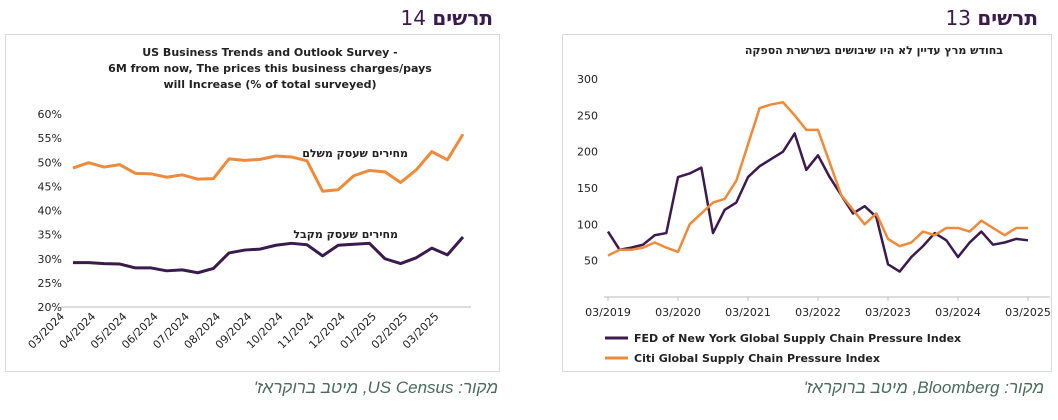  What do you see at coordinates (50, 114) in the screenshot?
I see `y-tick-label: 60%` at bounding box center [50, 114].